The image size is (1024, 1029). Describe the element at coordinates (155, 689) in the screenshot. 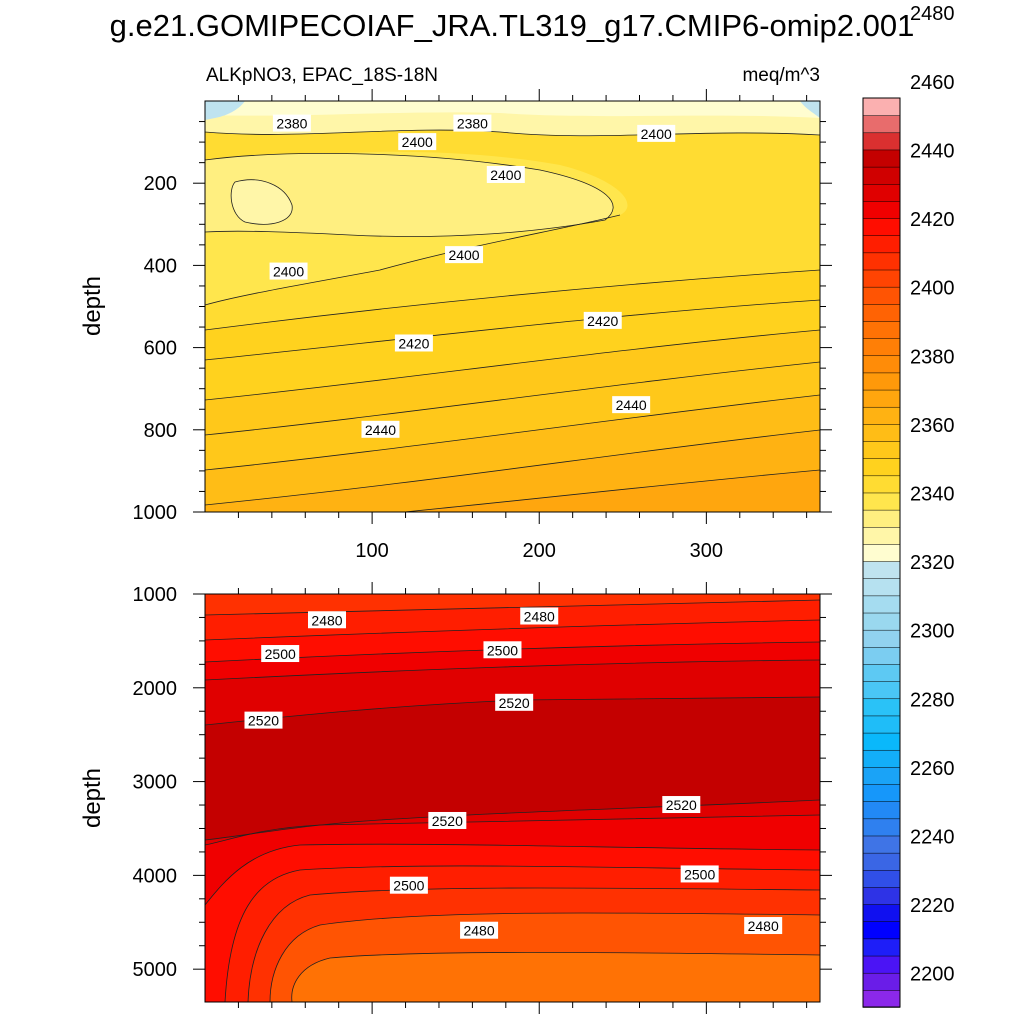

I see `y-tick-label: 2000` at that location.